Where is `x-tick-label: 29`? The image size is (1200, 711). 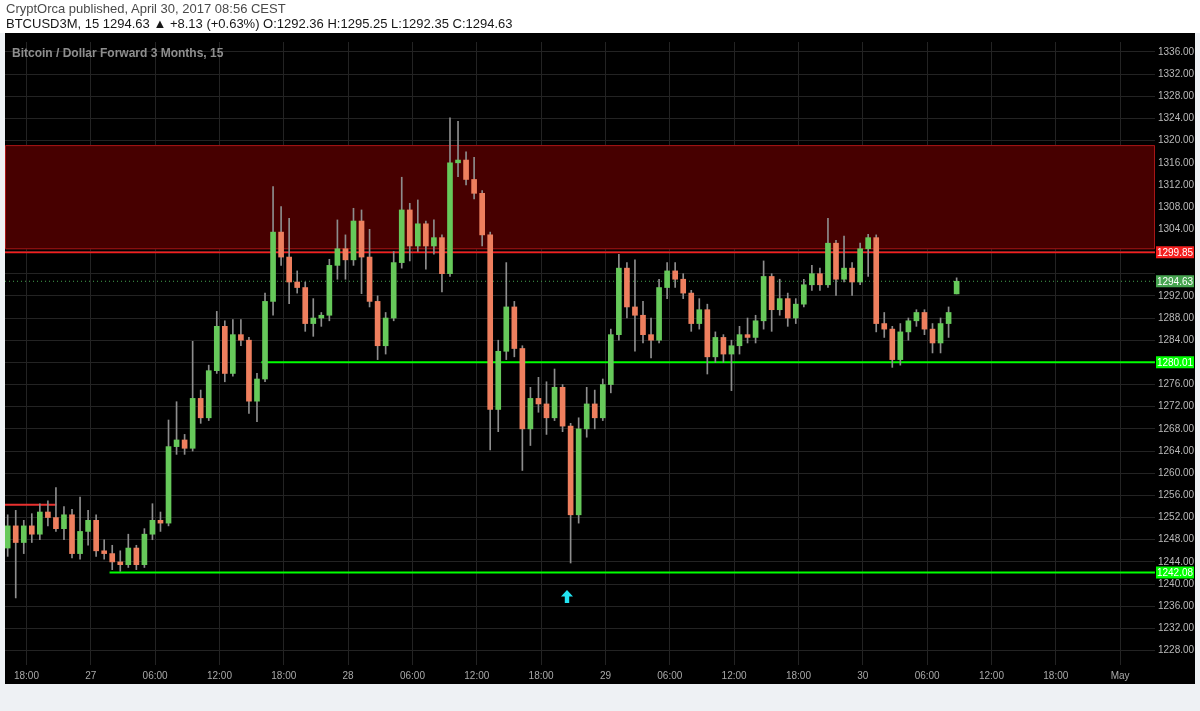 x-tick-label: 29 is located at coordinates (605, 675).